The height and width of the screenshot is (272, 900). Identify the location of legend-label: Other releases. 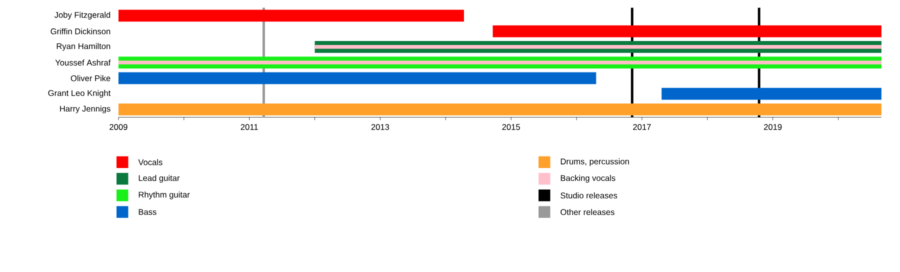
(587, 212).